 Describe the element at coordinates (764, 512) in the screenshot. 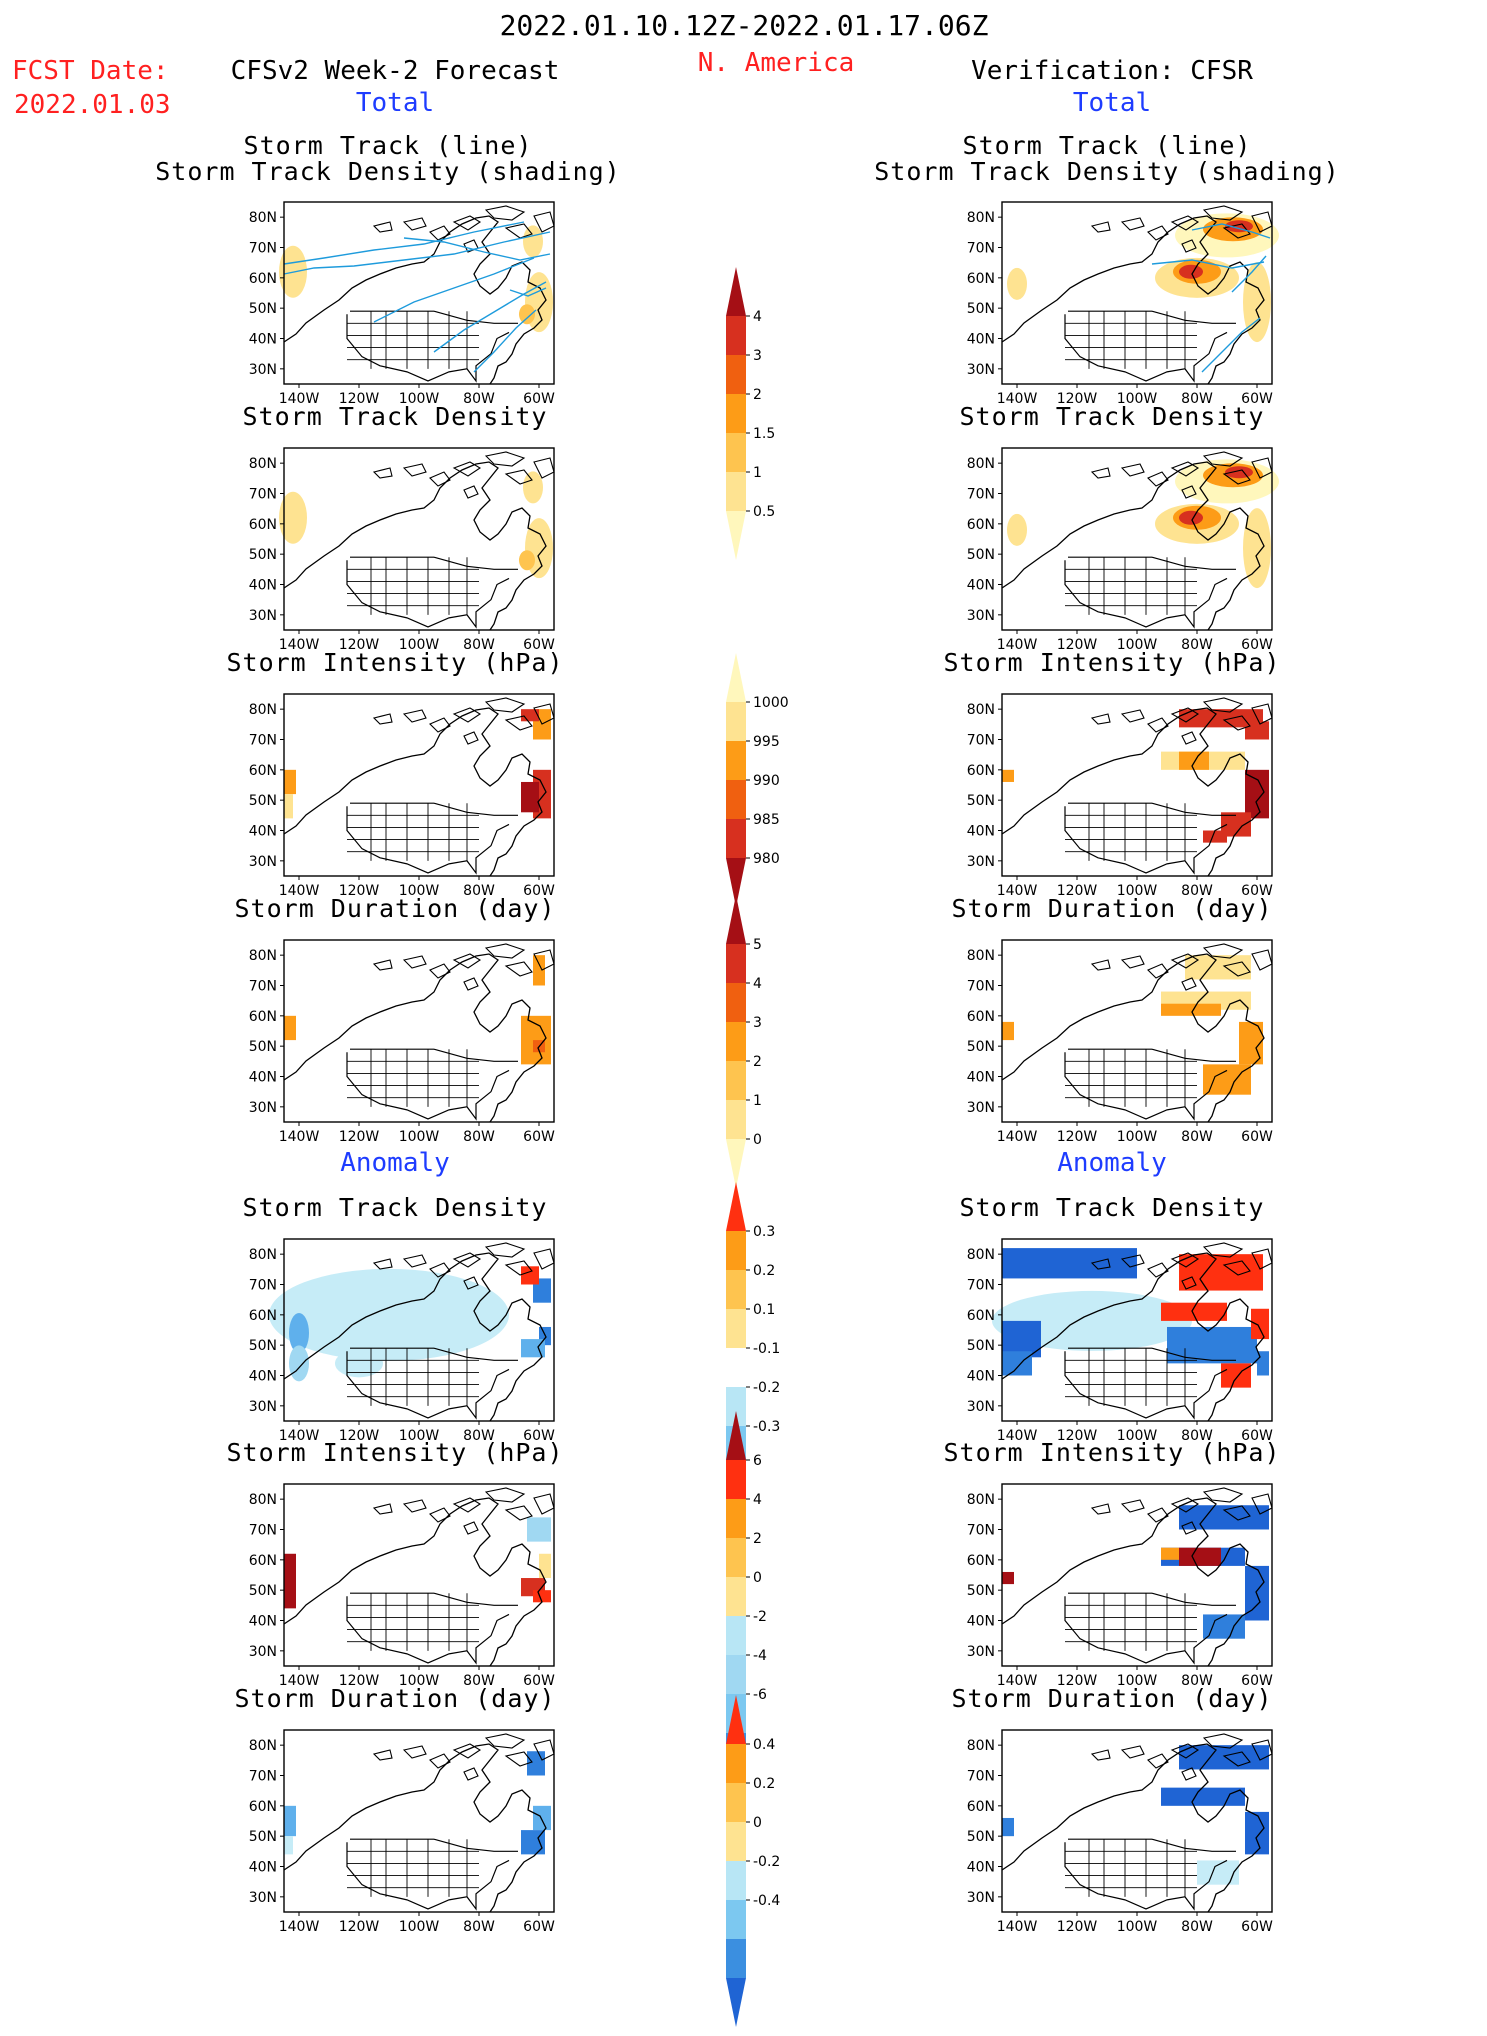

I see `colorbar-label: 0.5` at that location.